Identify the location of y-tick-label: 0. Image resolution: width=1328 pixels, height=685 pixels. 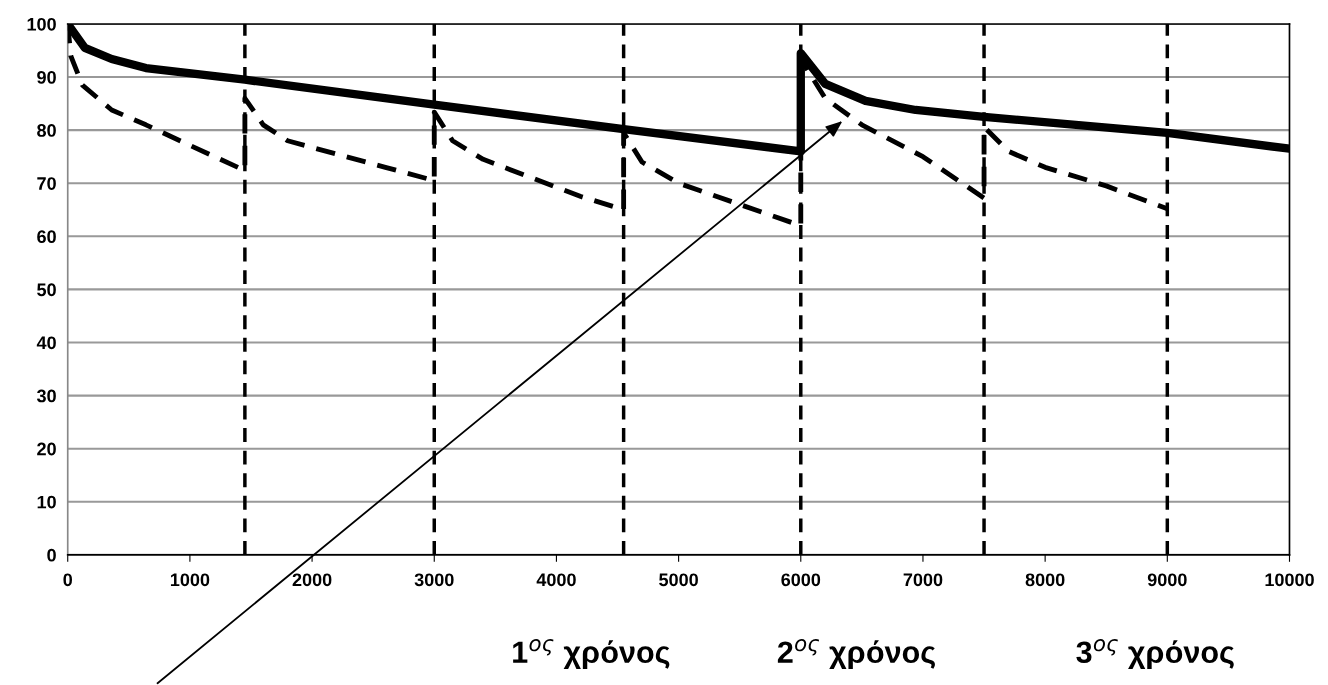
(51, 555).